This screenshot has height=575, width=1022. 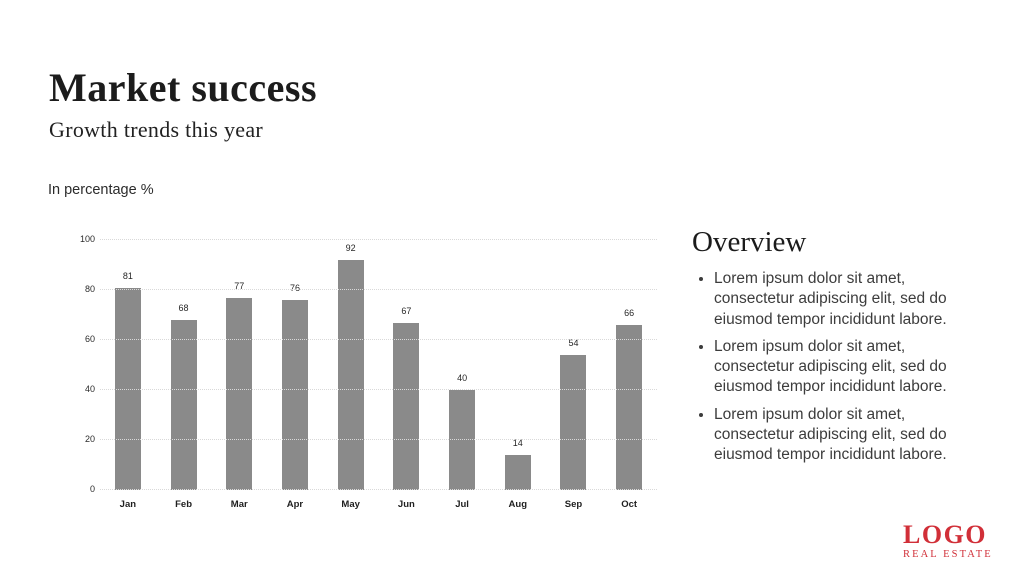 I want to click on bar-value-label: 77, so click(x=239, y=285).